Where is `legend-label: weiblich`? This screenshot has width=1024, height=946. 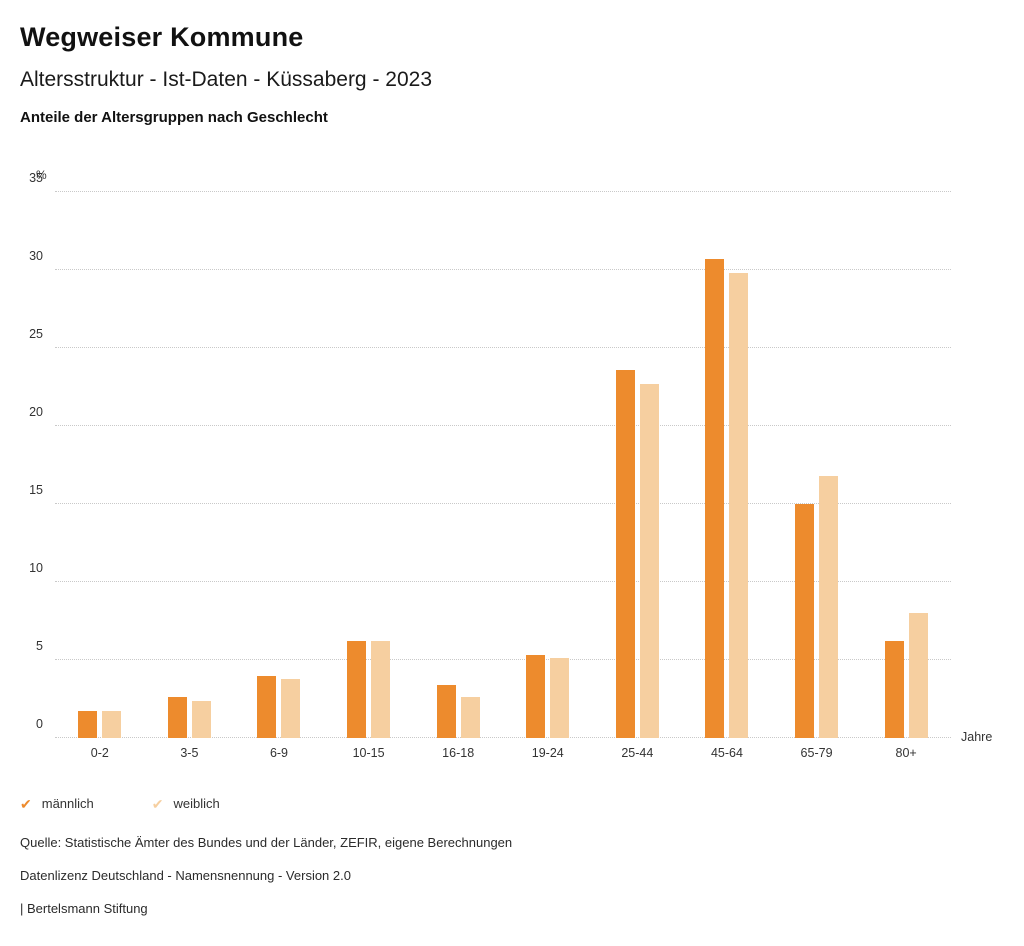
legend-label: weiblich is located at coordinates (196, 803).